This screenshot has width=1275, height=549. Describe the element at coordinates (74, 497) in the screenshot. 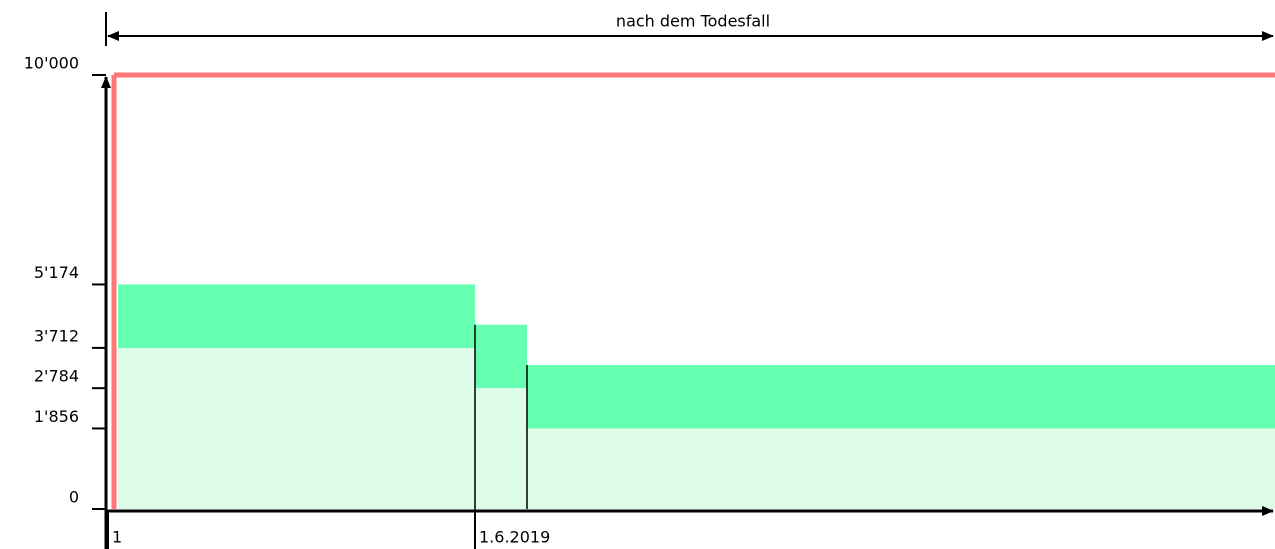

I see `y-tick-label: 0` at that location.